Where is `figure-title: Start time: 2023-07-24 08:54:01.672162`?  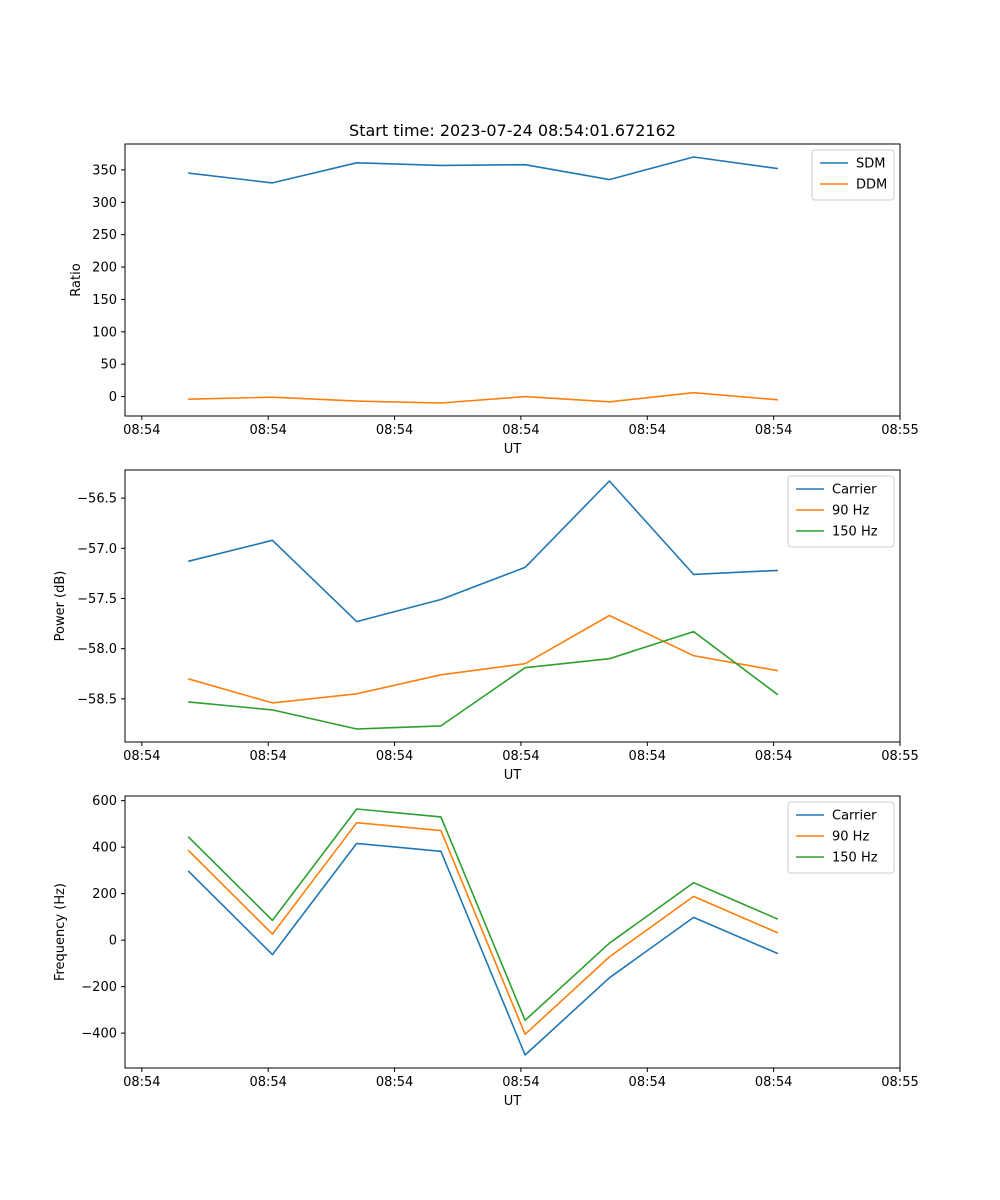
figure-title: Start time: 2023-07-24 08:54:01.672162 is located at coordinates (512, 130).